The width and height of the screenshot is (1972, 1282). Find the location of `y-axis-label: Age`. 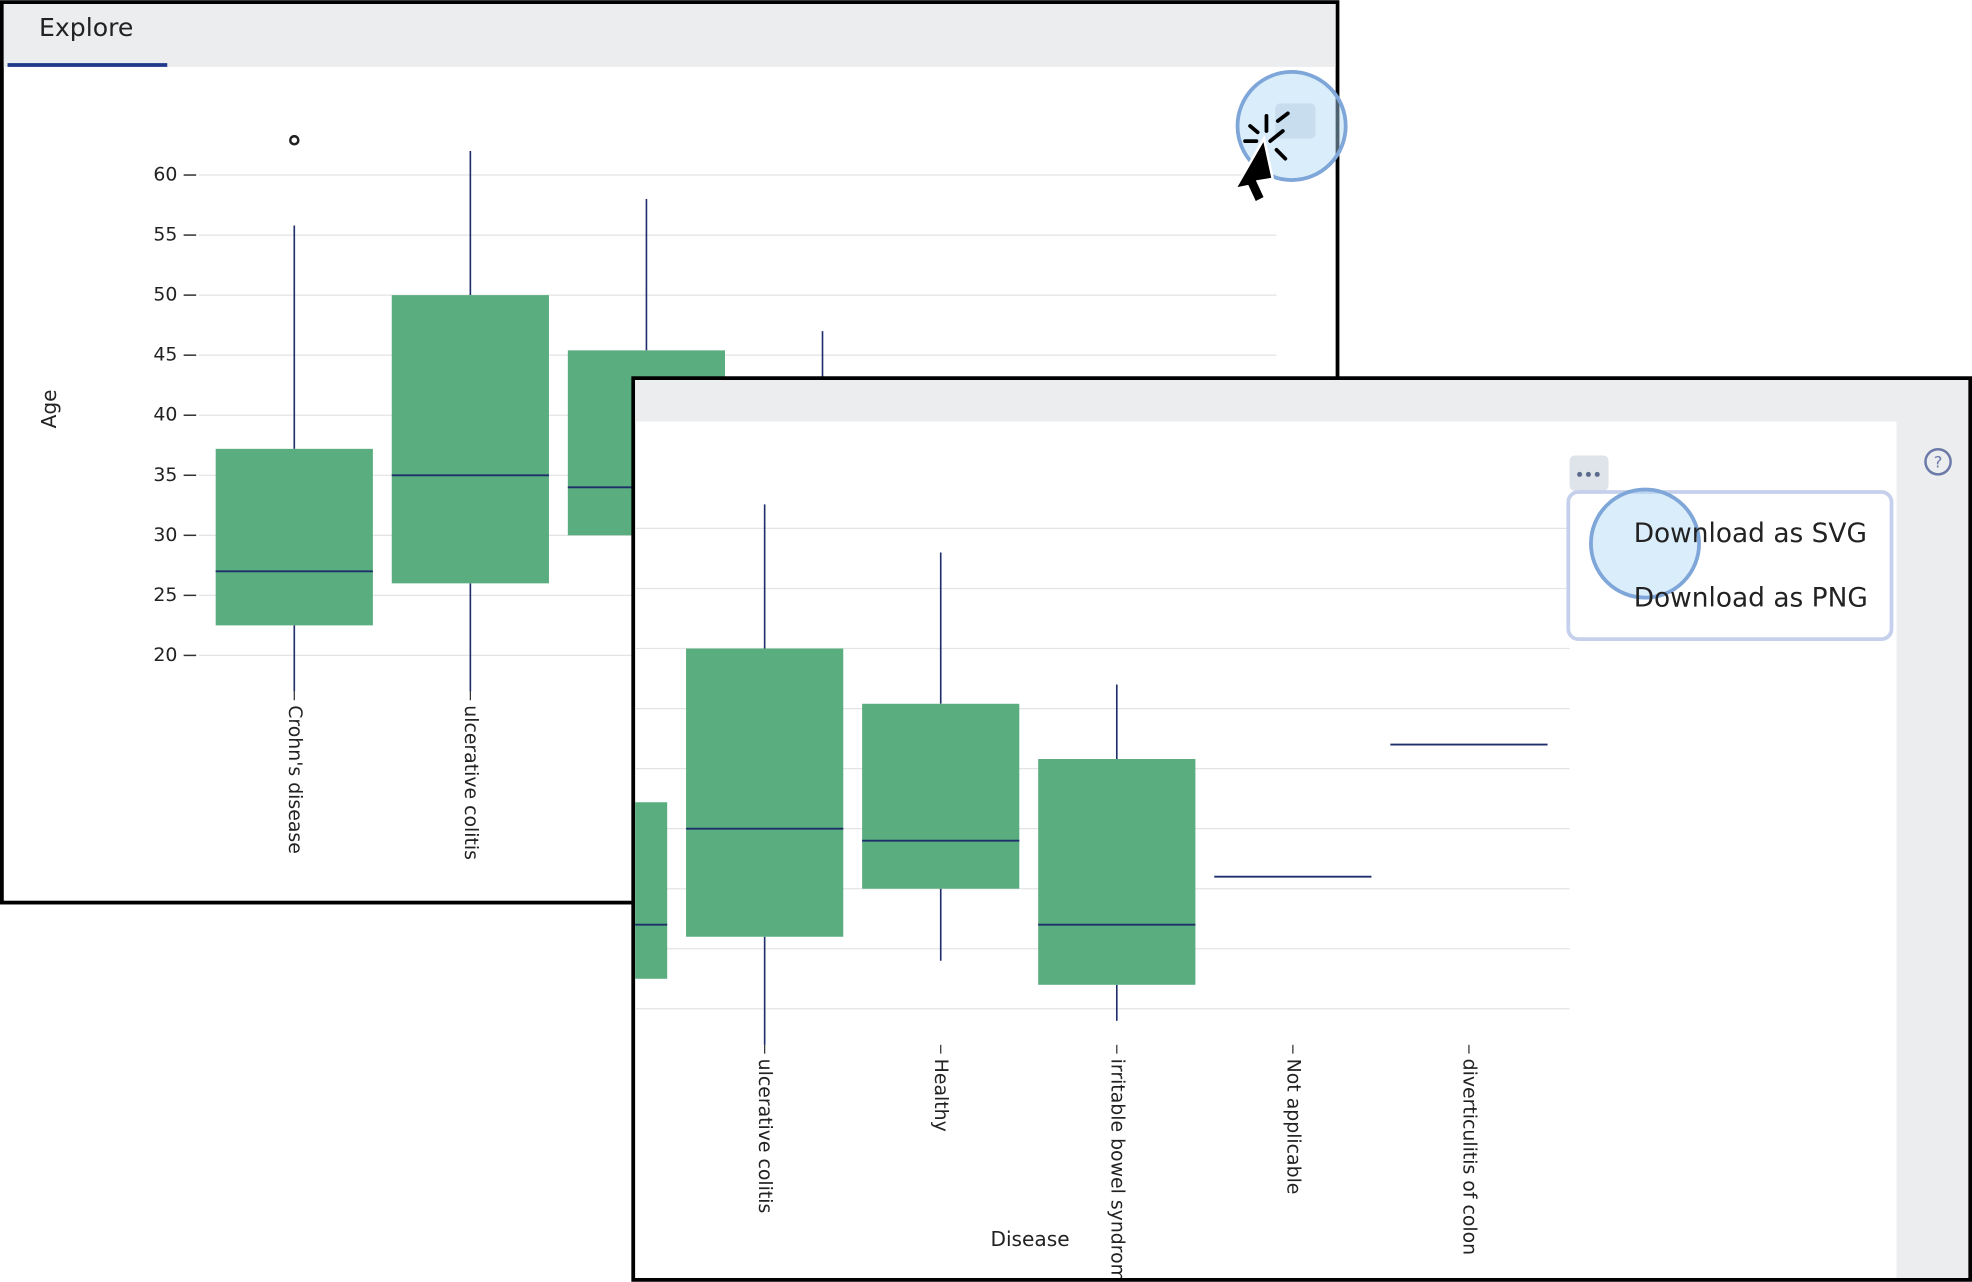

y-axis-label: Age is located at coordinates (49, 409).